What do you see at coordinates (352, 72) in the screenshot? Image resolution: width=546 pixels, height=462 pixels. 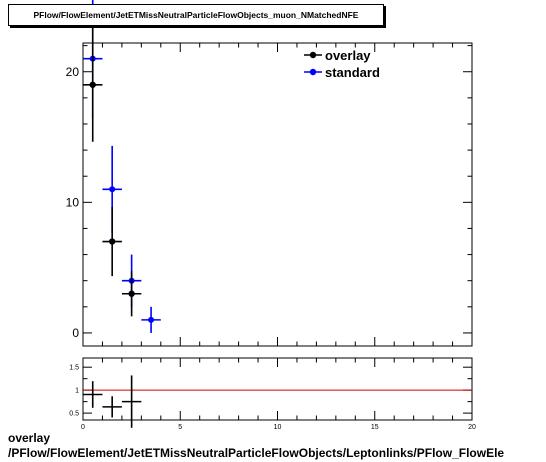 I see `legend-label: standard` at bounding box center [352, 72].